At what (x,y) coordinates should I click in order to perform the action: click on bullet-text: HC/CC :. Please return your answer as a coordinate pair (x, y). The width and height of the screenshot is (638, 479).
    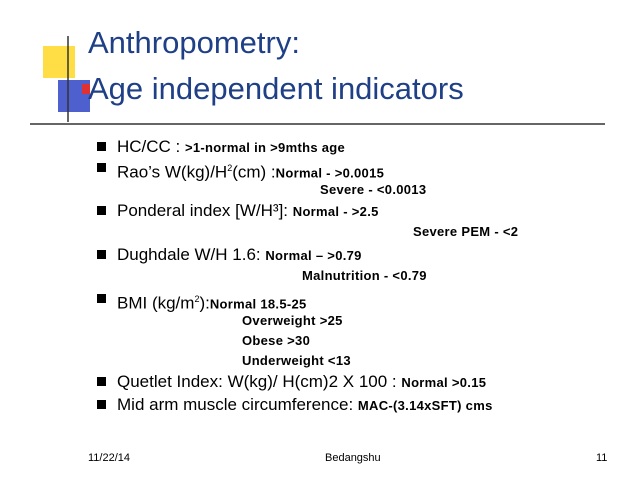
    Looking at the image, I should click on (151, 146).